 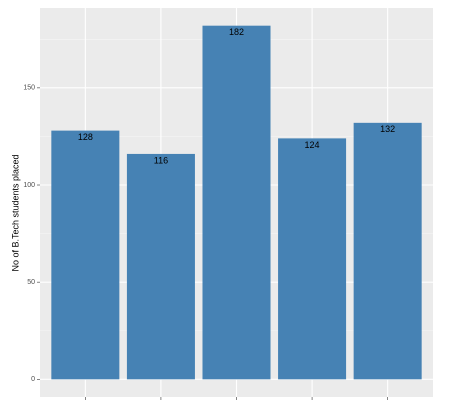 I want to click on y-tick-label: 50, so click(x=31, y=282).